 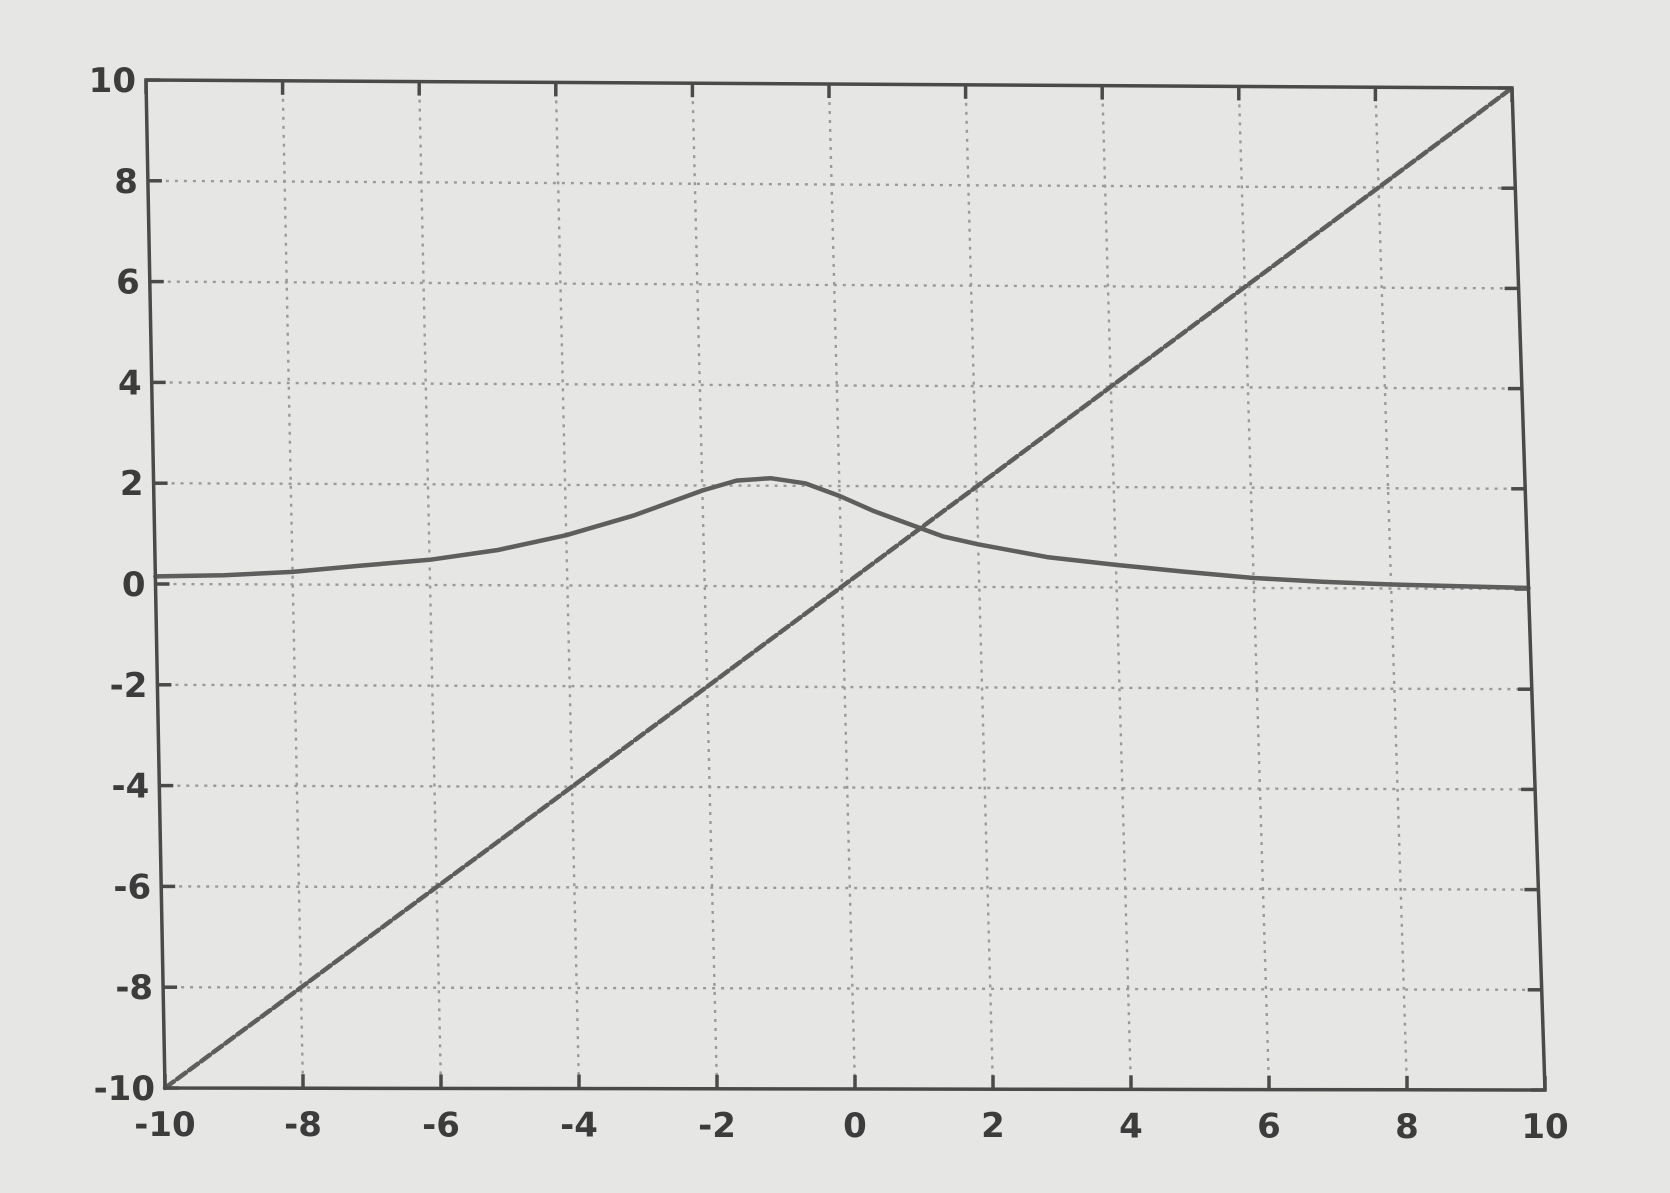 What do you see at coordinates (129, 686) in the screenshot?
I see `y-tick-label: -2` at bounding box center [129, 686].